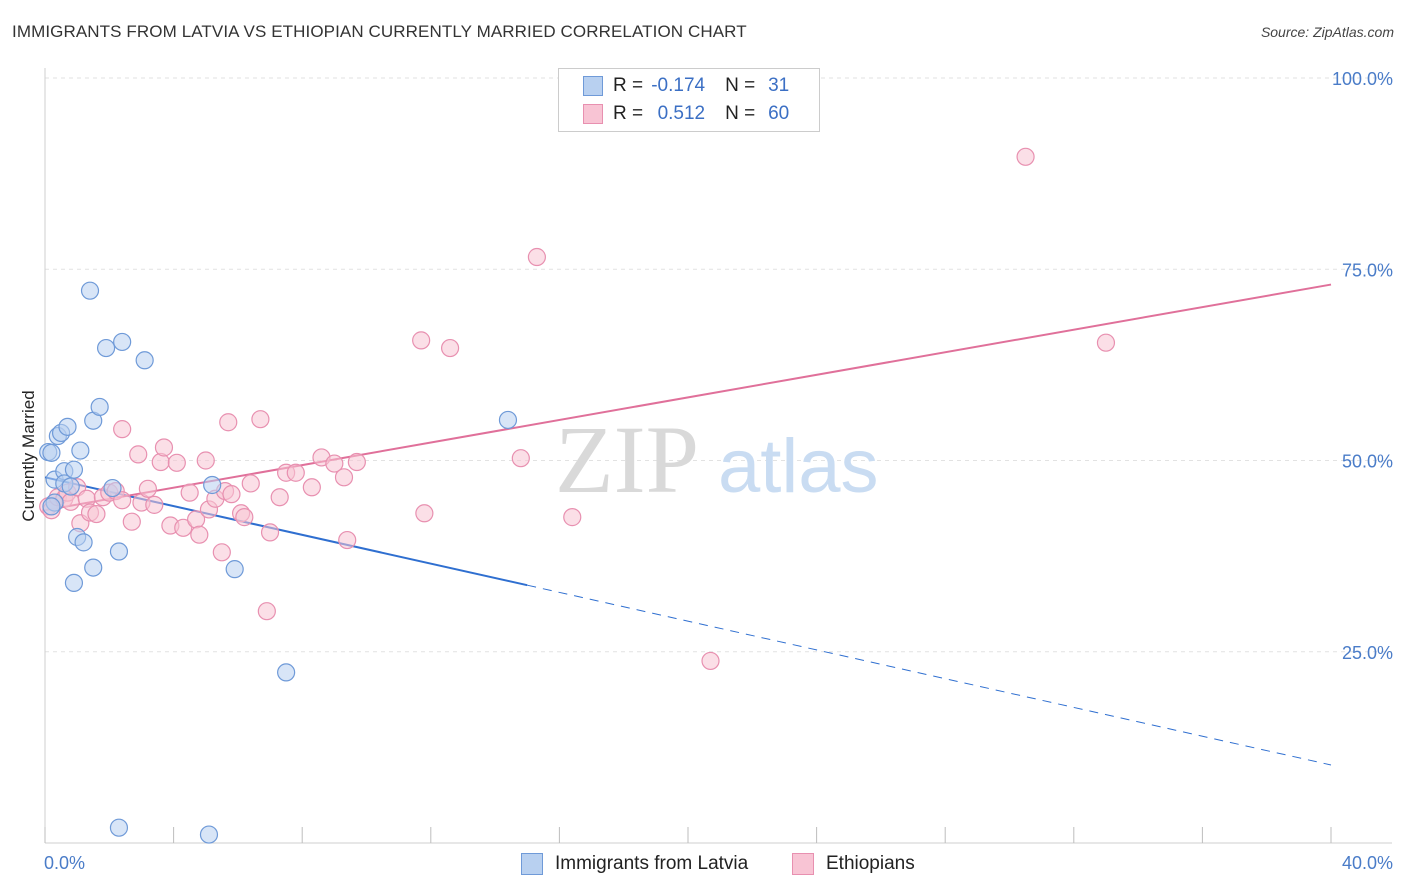  What do you see at coordinates (1367, 653) in the screenshot?
I see `y-tick-label: 25.0%` at bounding box center [1367, 653].